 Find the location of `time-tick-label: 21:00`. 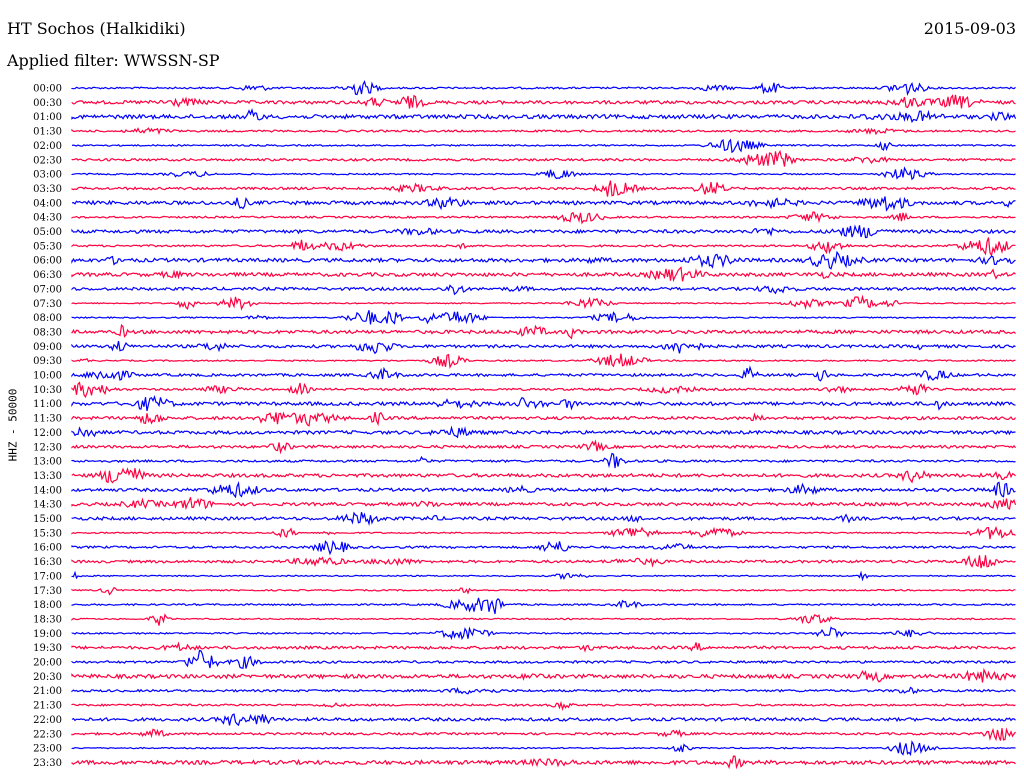

time-tick-label: 21:00 is located at coordinates (47, 691).